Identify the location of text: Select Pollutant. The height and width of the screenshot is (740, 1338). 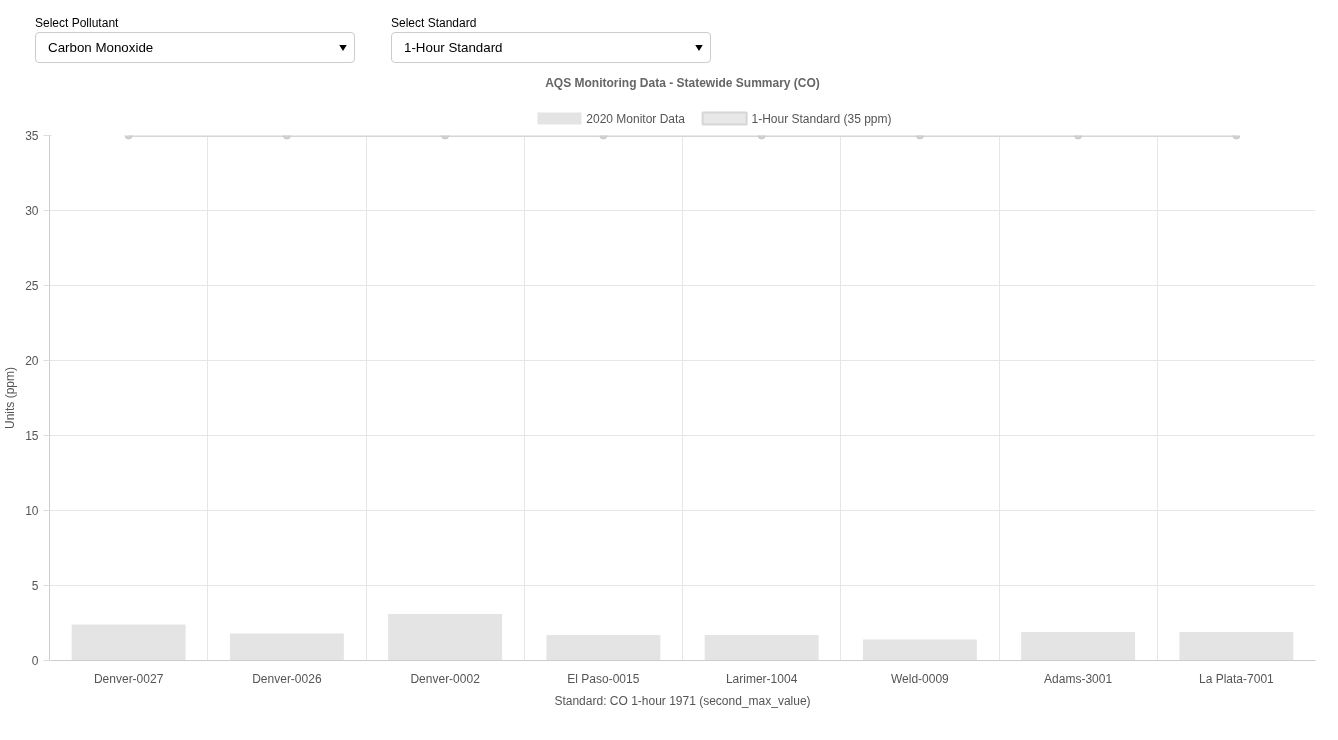
(77, 23).